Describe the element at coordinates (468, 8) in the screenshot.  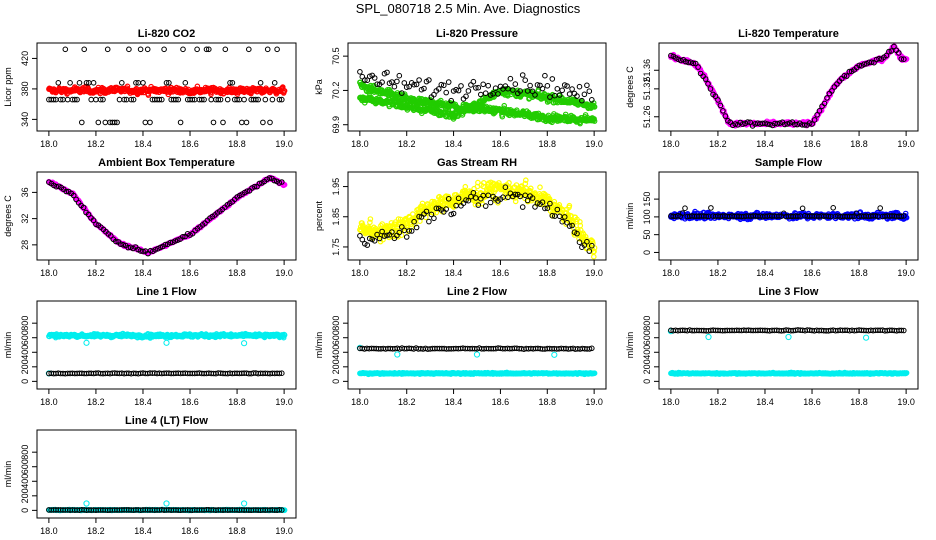
I see `page-title: SPL_080718 2.5 Min. Ave. Diagnostics` at that location.